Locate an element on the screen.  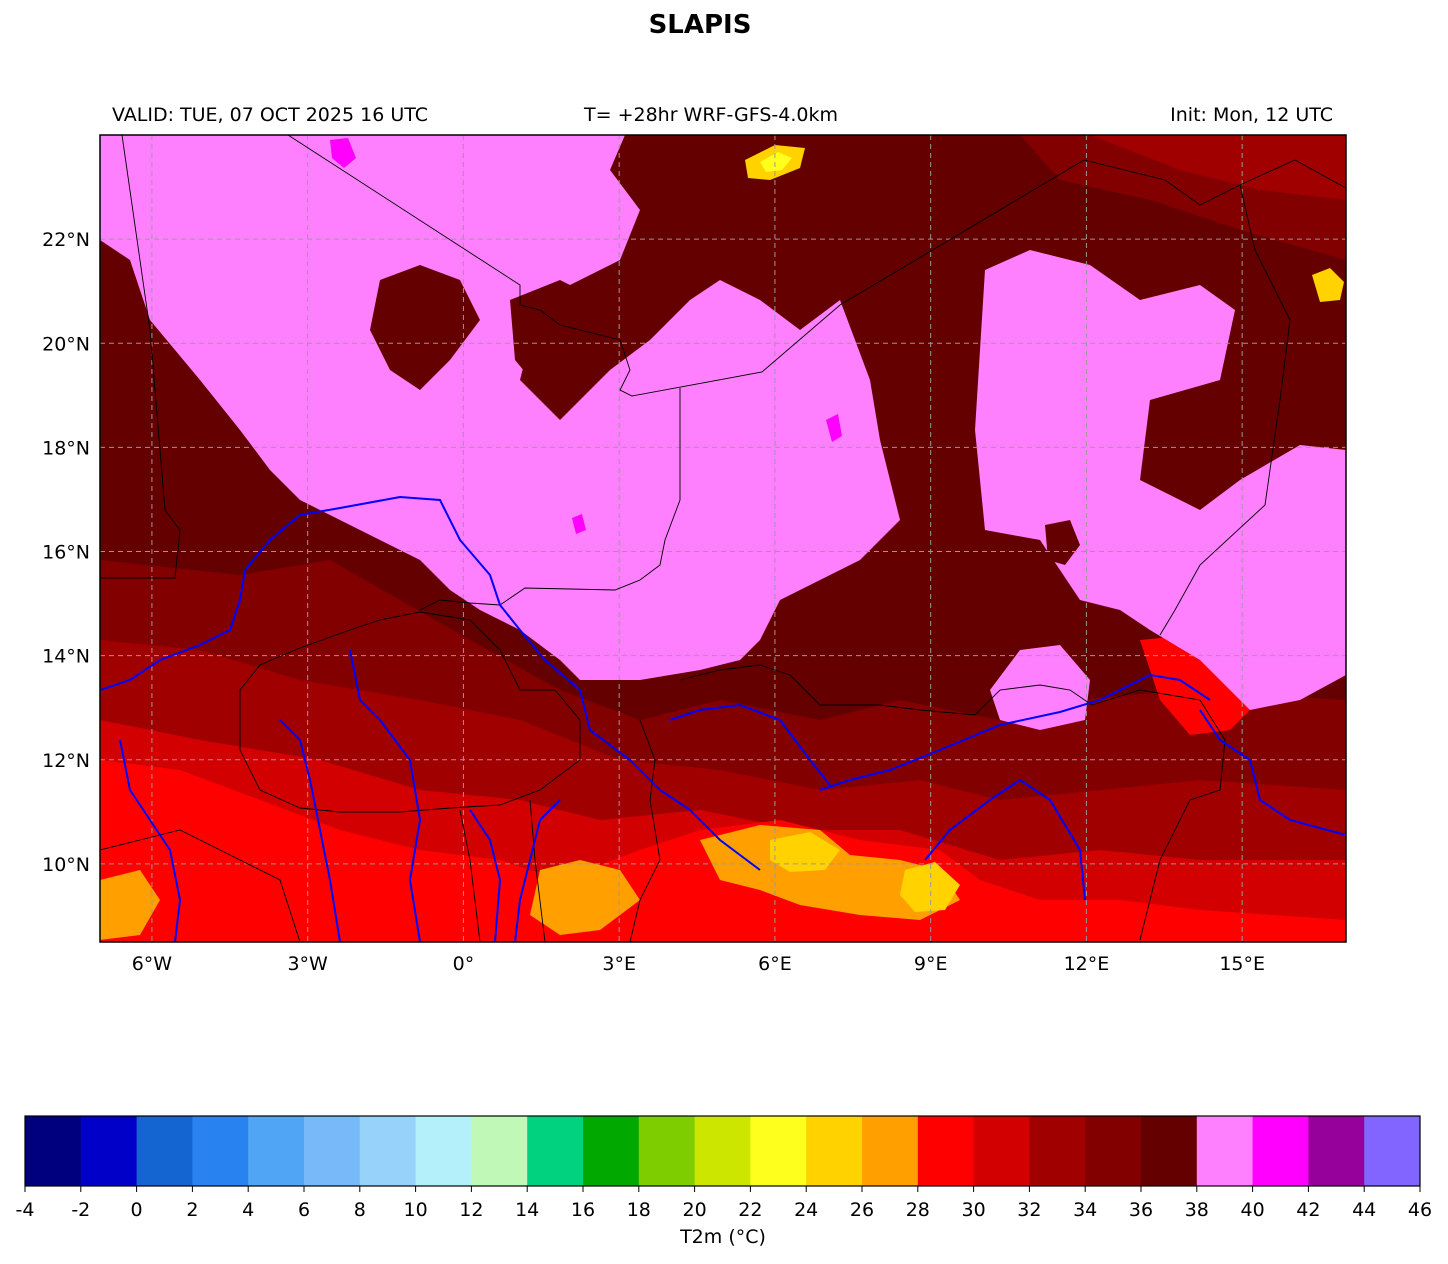
colorbar-tick-label: -4 is located at coordinates (25, 1210).